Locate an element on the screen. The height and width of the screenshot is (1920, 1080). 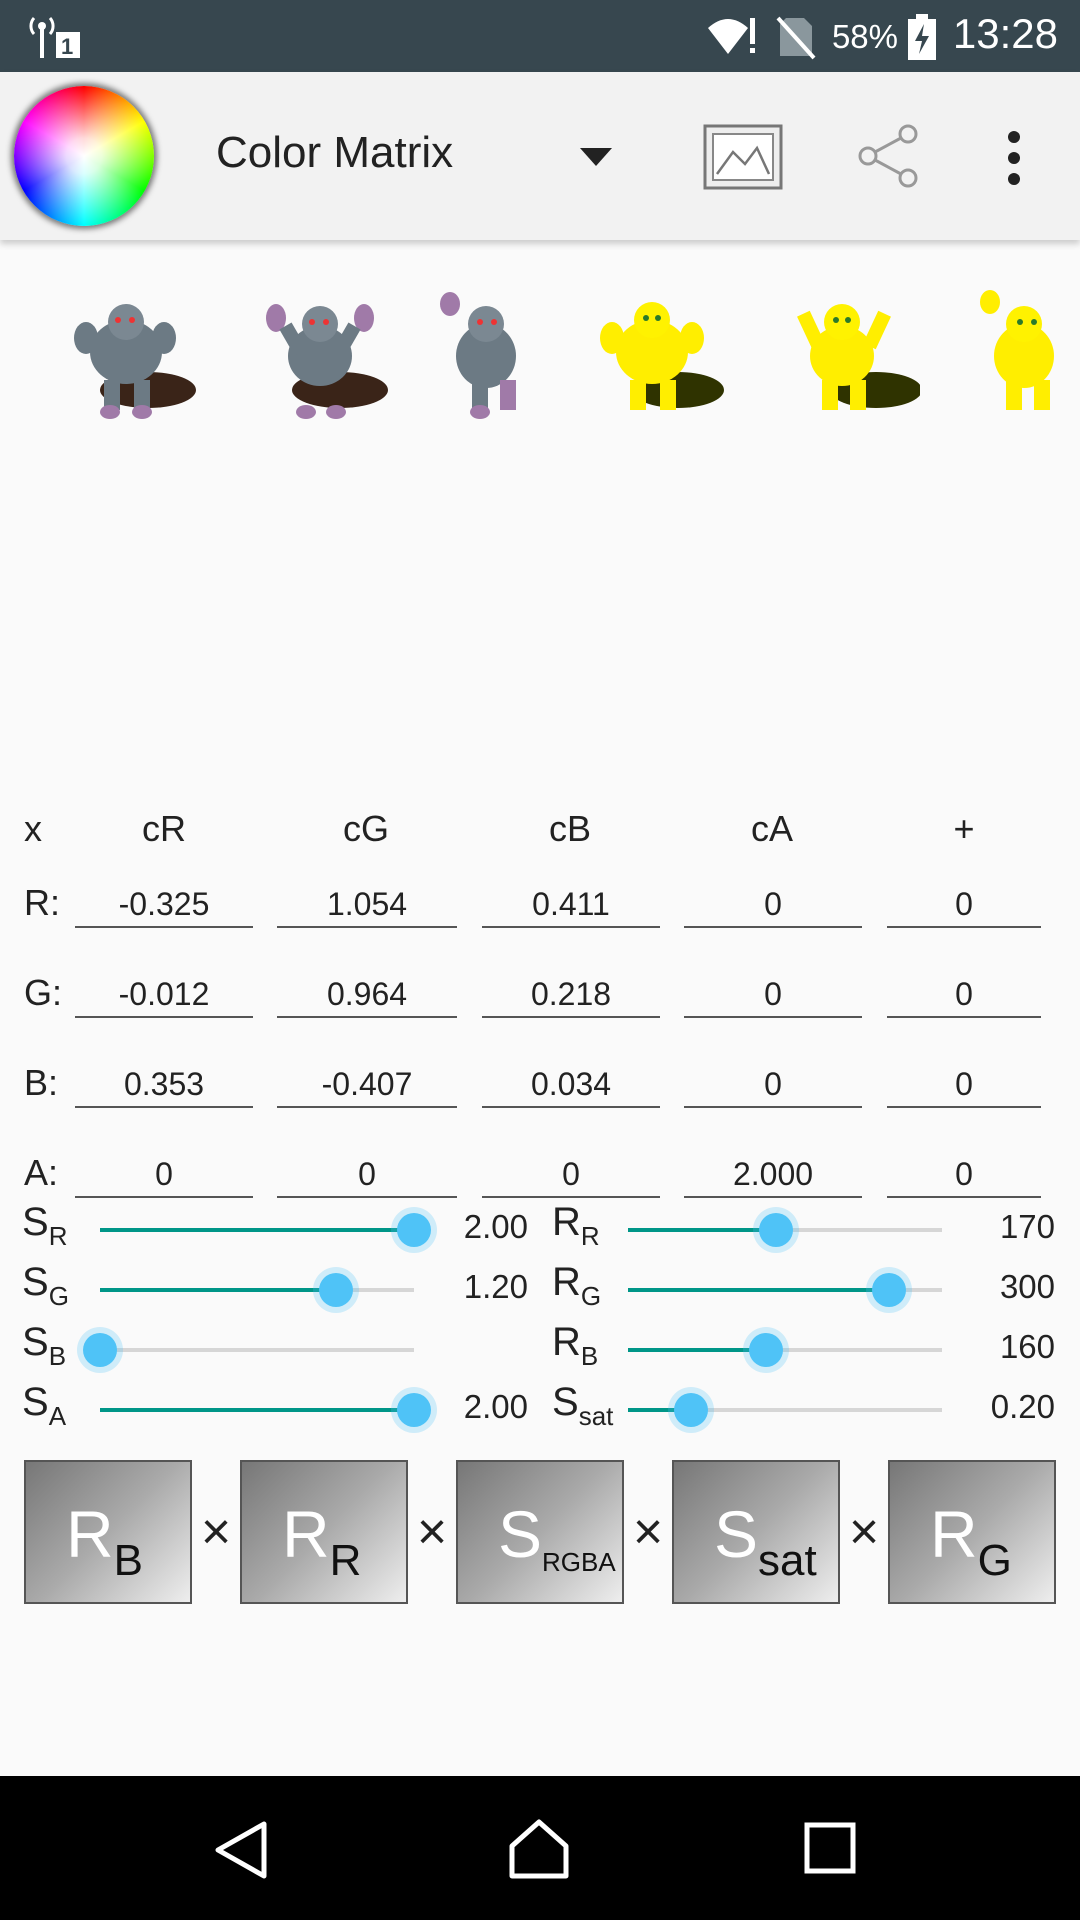
share-icon is located at coordinates (889, 156).